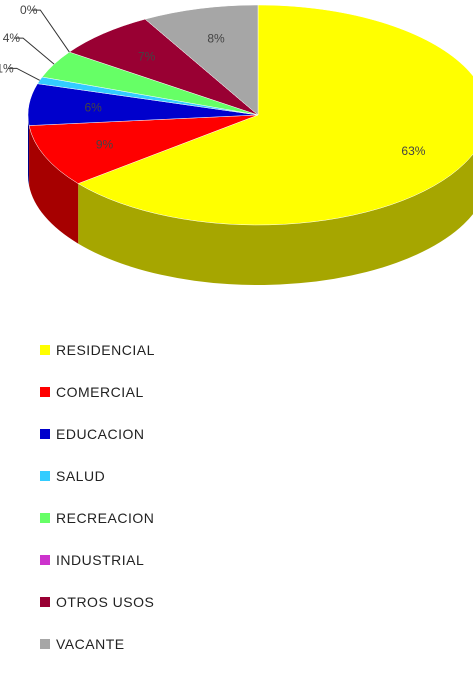  Describe the element at coordinates (54, 184) in the screenshot. I see `pie-side-comercial` at that location.